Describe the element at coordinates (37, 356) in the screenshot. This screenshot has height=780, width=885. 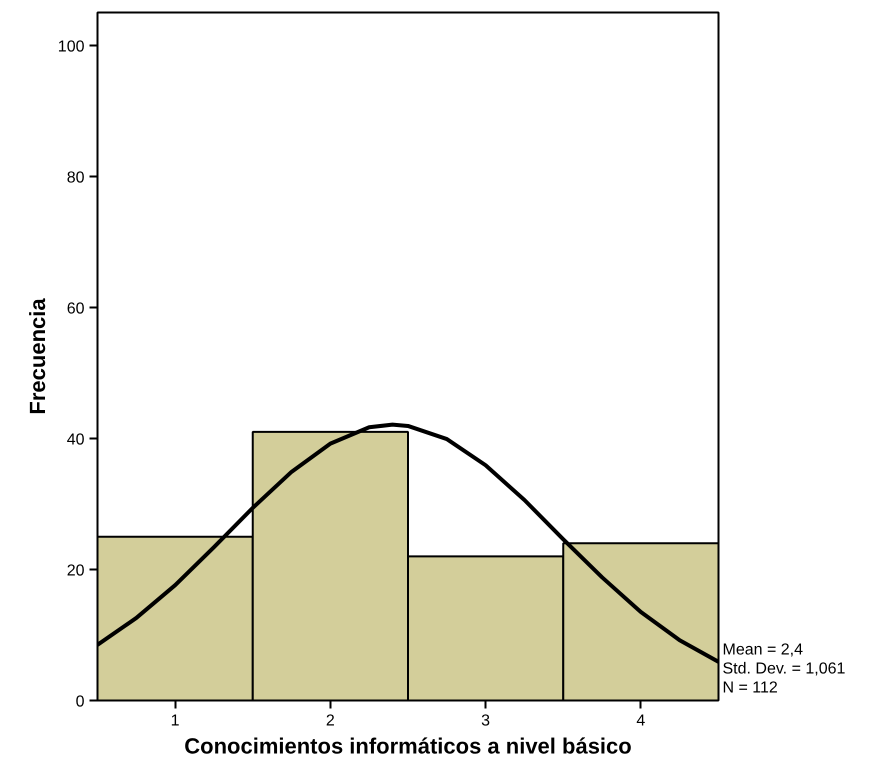
I see `y-axis-title: Frecuencia` at that location.